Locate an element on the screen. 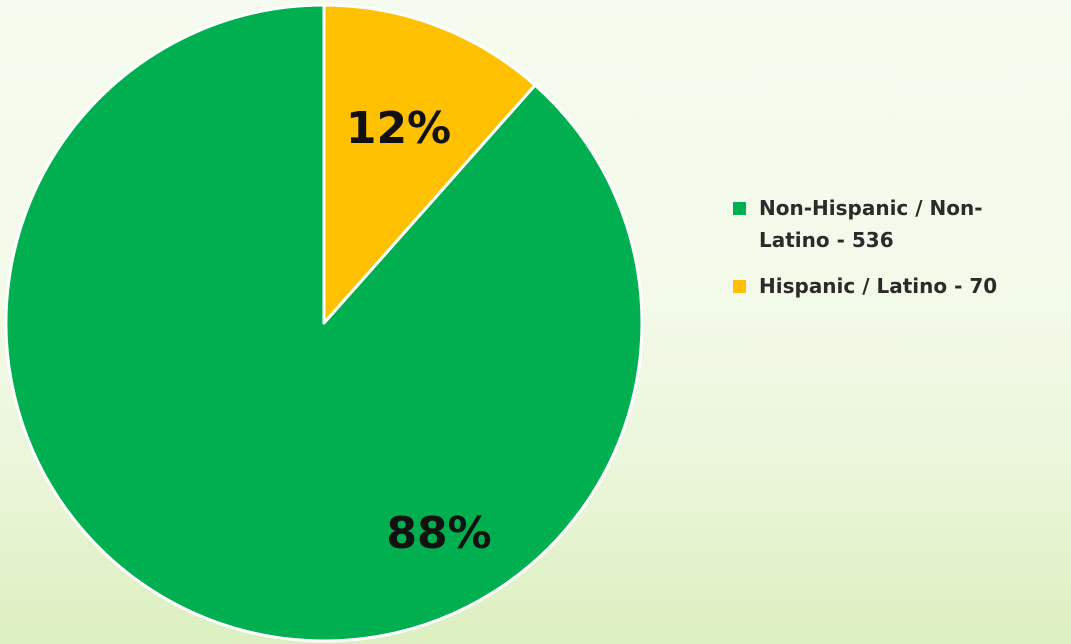 Image resolution: width=1071 pixels, height=644 pixels. legend-swatch-non-hispanic is located at coordinates (739, 208).